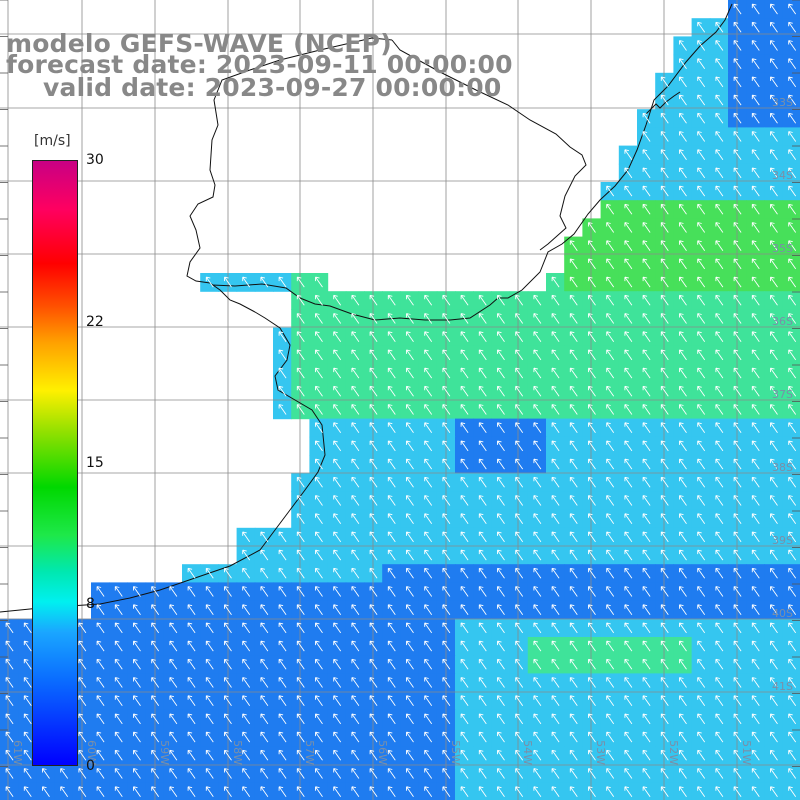 The height and width of the screenshot is (800, 800). I want to click on lon-label: 55W, so click(455, 752).